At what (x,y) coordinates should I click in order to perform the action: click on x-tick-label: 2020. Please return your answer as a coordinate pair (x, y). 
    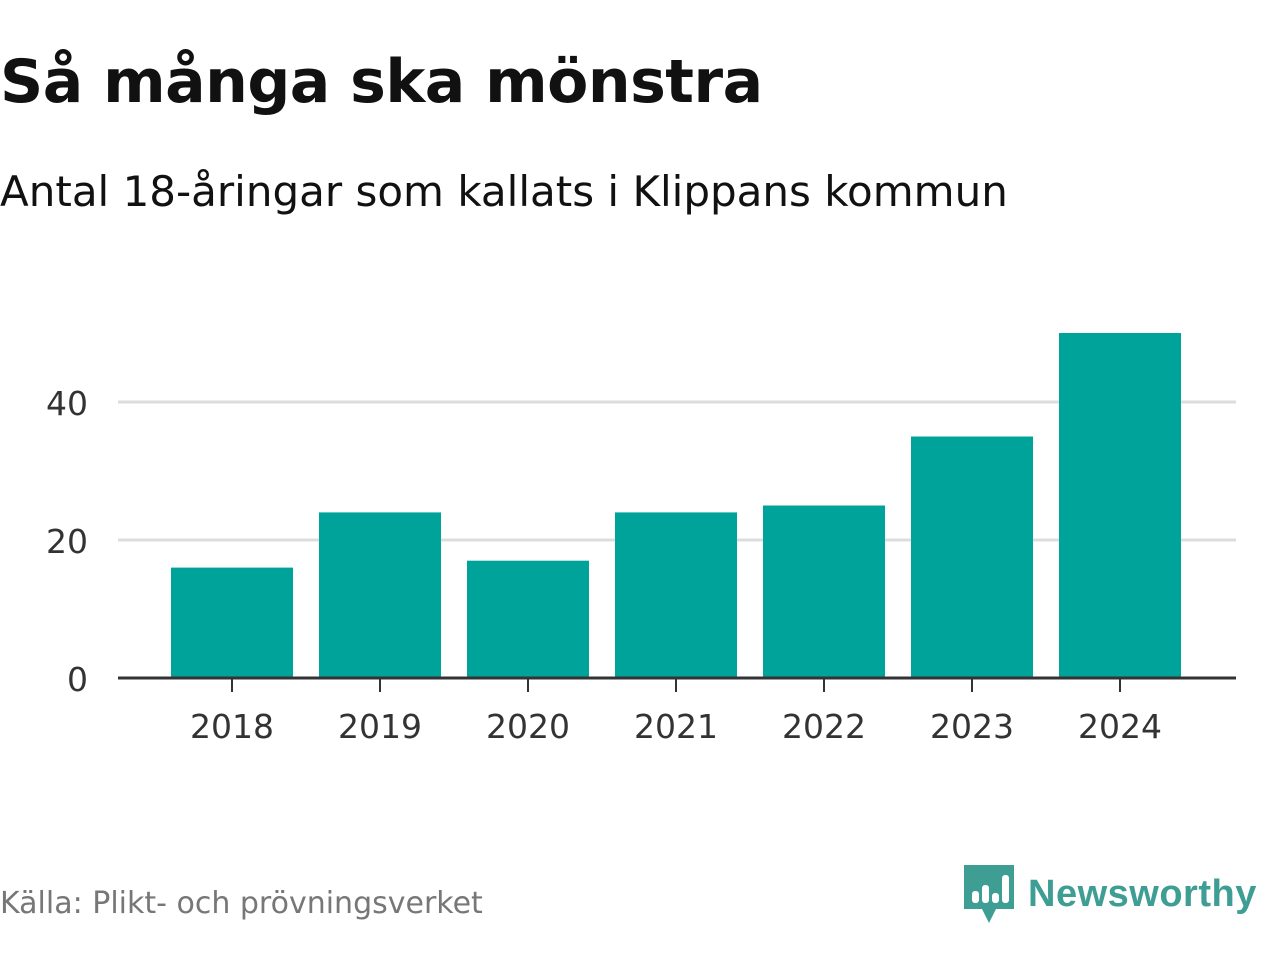
    Looking at the image, I should click on (528, 726).